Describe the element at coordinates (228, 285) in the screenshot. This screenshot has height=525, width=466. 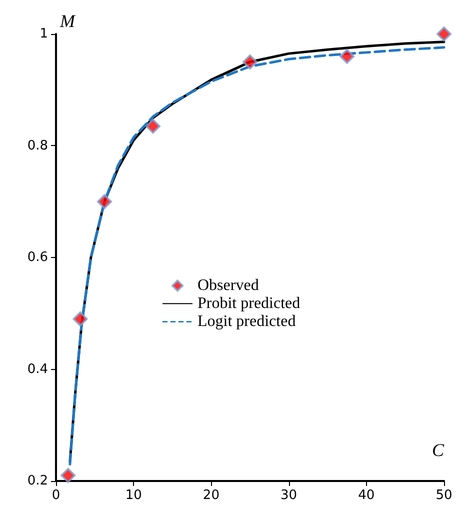
I see `legend-label: Observed` at that location.